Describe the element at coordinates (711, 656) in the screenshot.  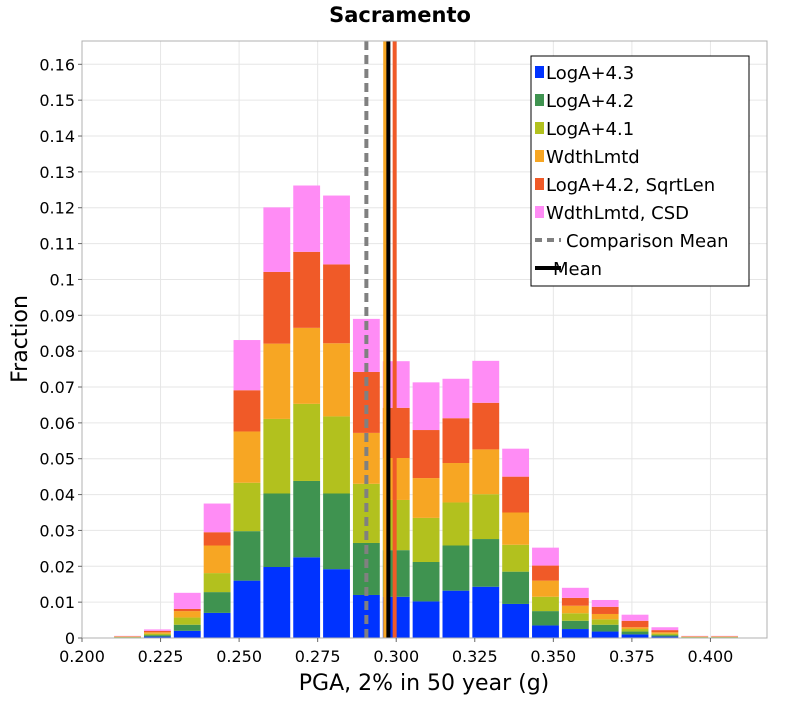
I see `x-tick-label: 0.400` at that location.